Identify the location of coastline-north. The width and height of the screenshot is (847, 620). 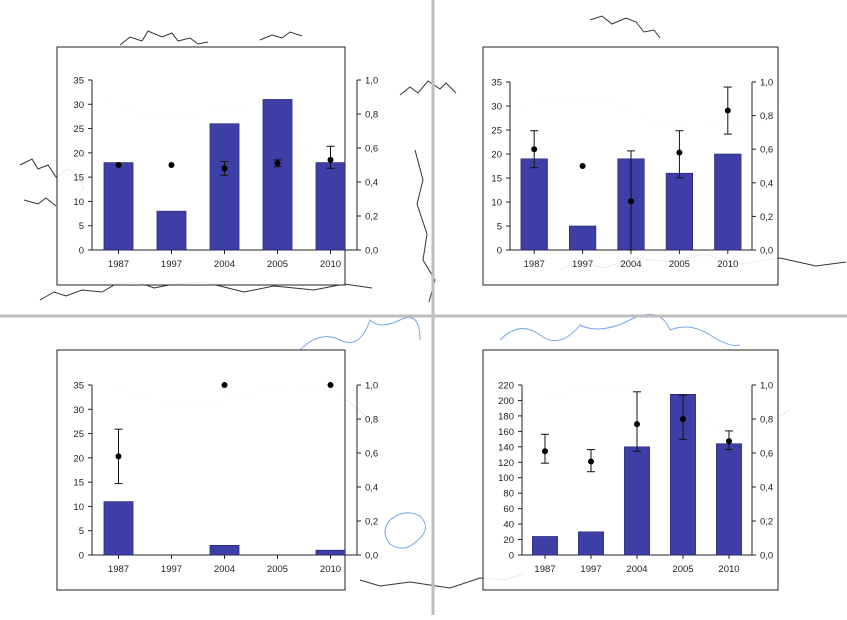
(390, 55).